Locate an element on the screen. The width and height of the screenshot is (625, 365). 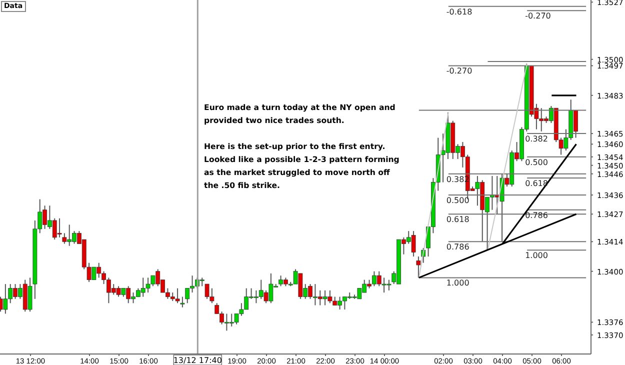
annotation: -0.618 is located at coordinates (459, 11).